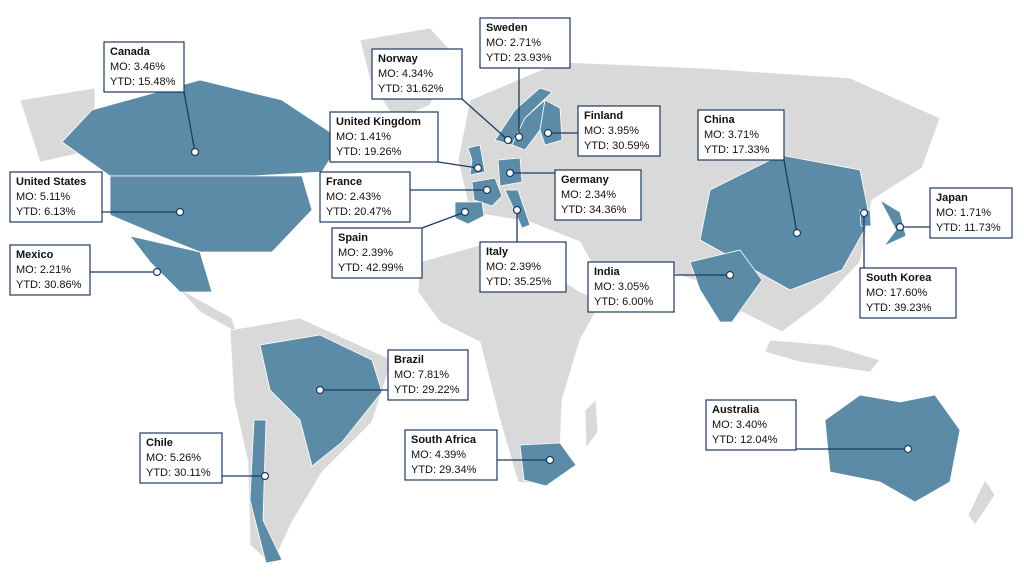 Image resolution: width=1024 pixels, height=580 pixels. Describe the element at coordinates (611, 131) in the screenshot. I see `mo-return: MO: 3.95%` at that location.